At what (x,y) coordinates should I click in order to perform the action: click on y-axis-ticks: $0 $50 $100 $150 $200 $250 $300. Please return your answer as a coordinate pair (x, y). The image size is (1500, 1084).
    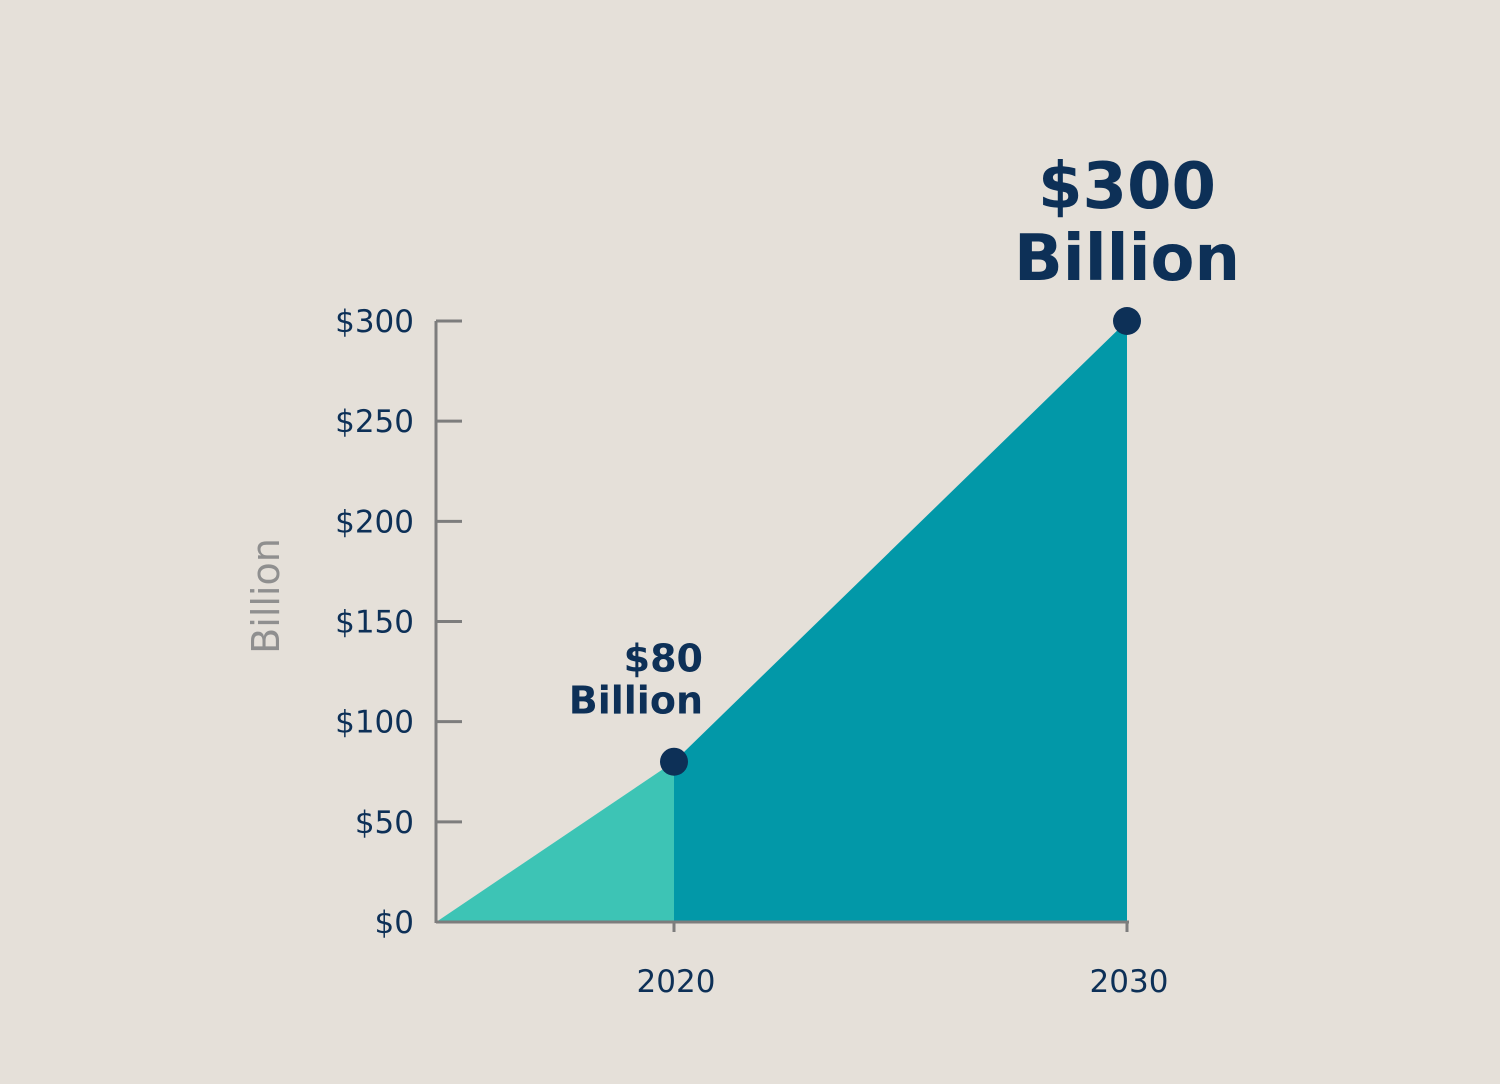
    Looking at the image, I should click on (398, 622).